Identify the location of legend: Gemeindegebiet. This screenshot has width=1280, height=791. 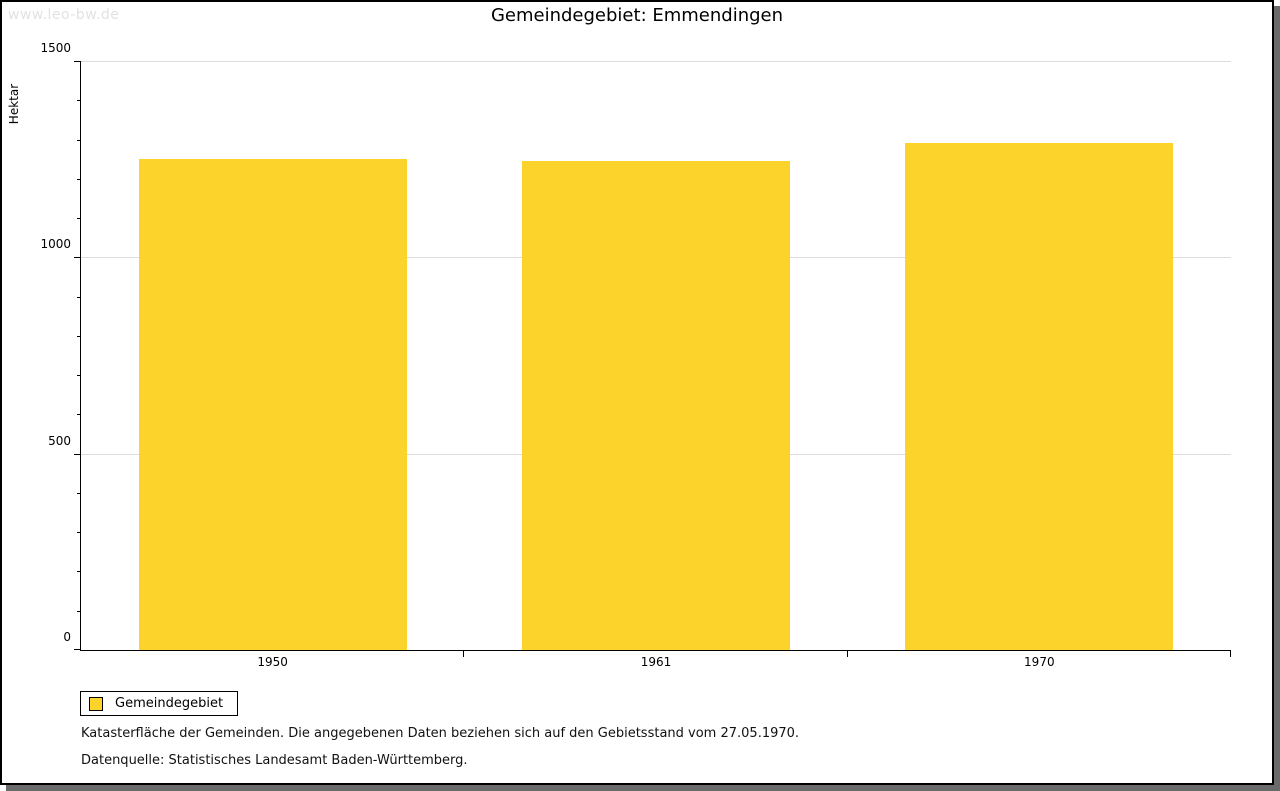
(159, 703).